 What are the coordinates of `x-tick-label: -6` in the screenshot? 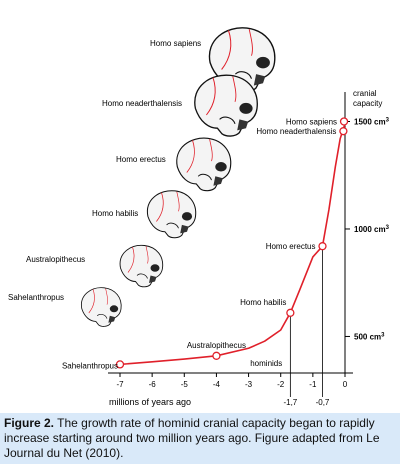 It's located at (153, 384).